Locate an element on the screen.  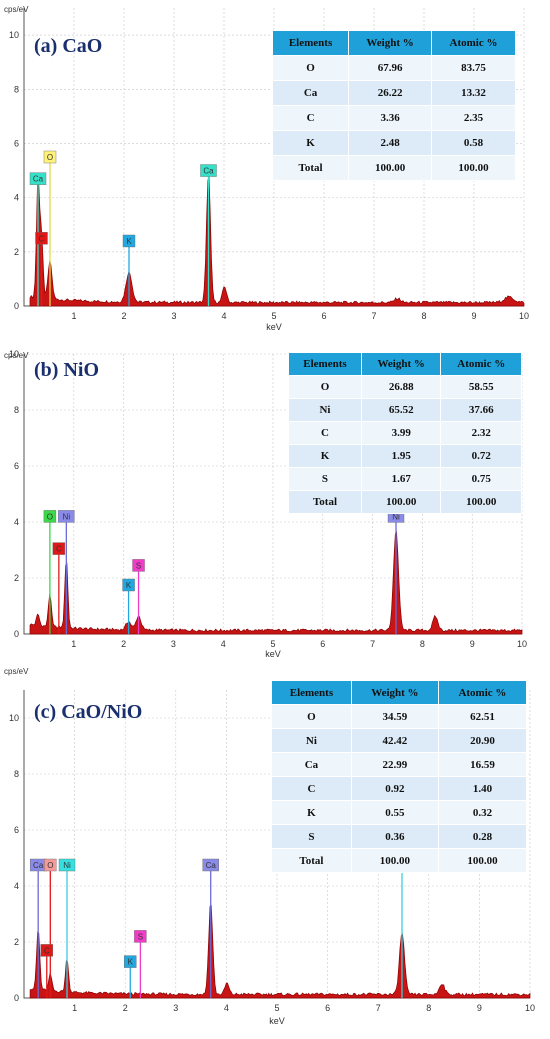
table-cell: 0.72 is located at coordinates (481, 456).